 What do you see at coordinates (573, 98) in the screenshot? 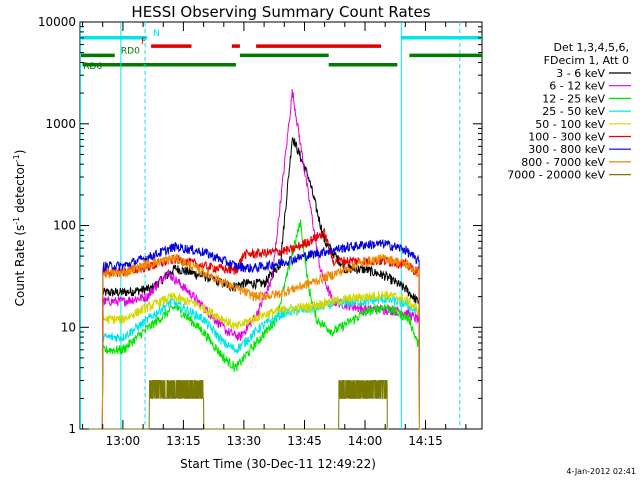
I see `legend-label-3: 12 - 25 keV` at bounding box center [573, 98].